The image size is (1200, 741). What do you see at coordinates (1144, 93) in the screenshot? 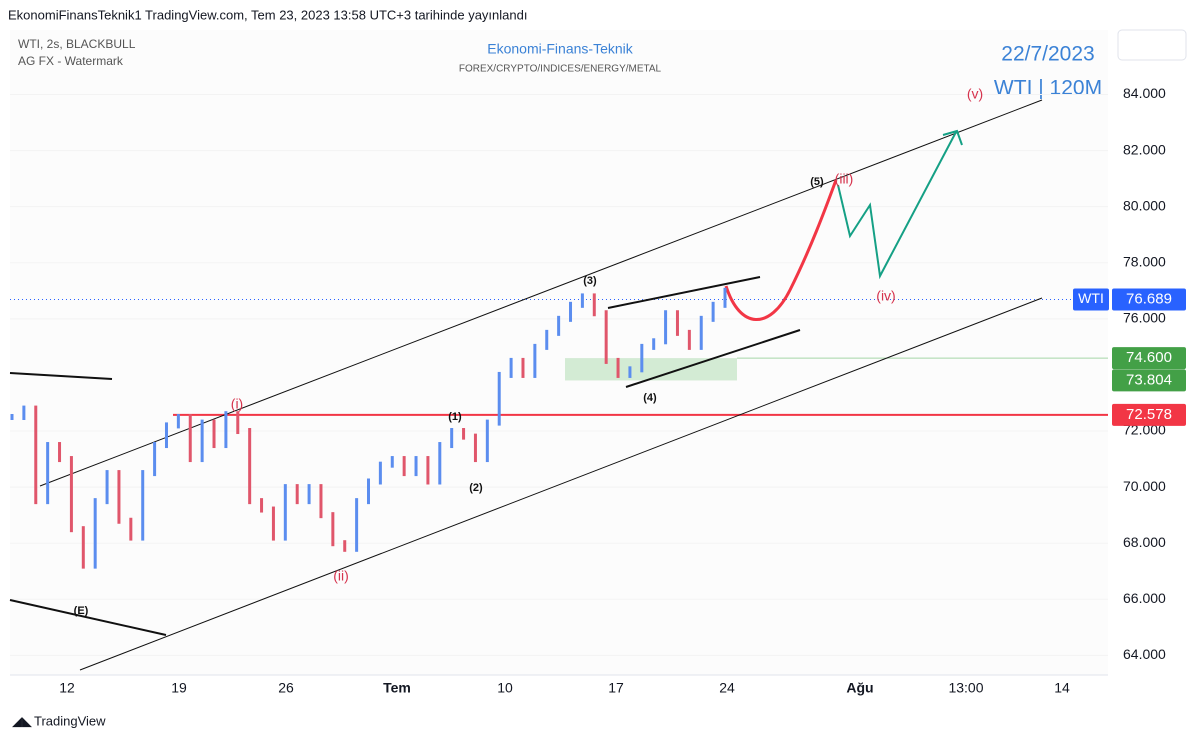
I see `y-tick-label: 84.000` at bounding box center [1144, 93].